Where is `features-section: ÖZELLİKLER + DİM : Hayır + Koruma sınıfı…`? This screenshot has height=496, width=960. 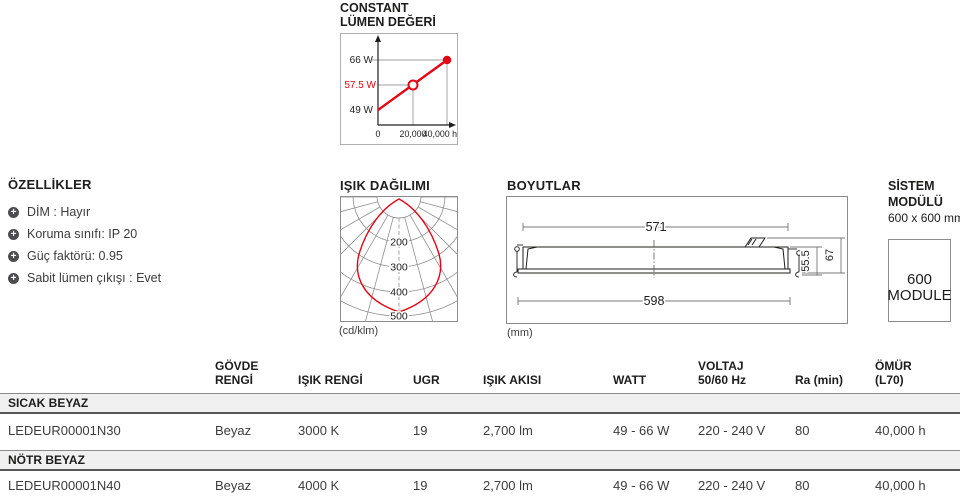
features-section: ÖZELLİKLER + DİM : Hayır + Koruma sınıfı… is located at coordinates (168, 233).